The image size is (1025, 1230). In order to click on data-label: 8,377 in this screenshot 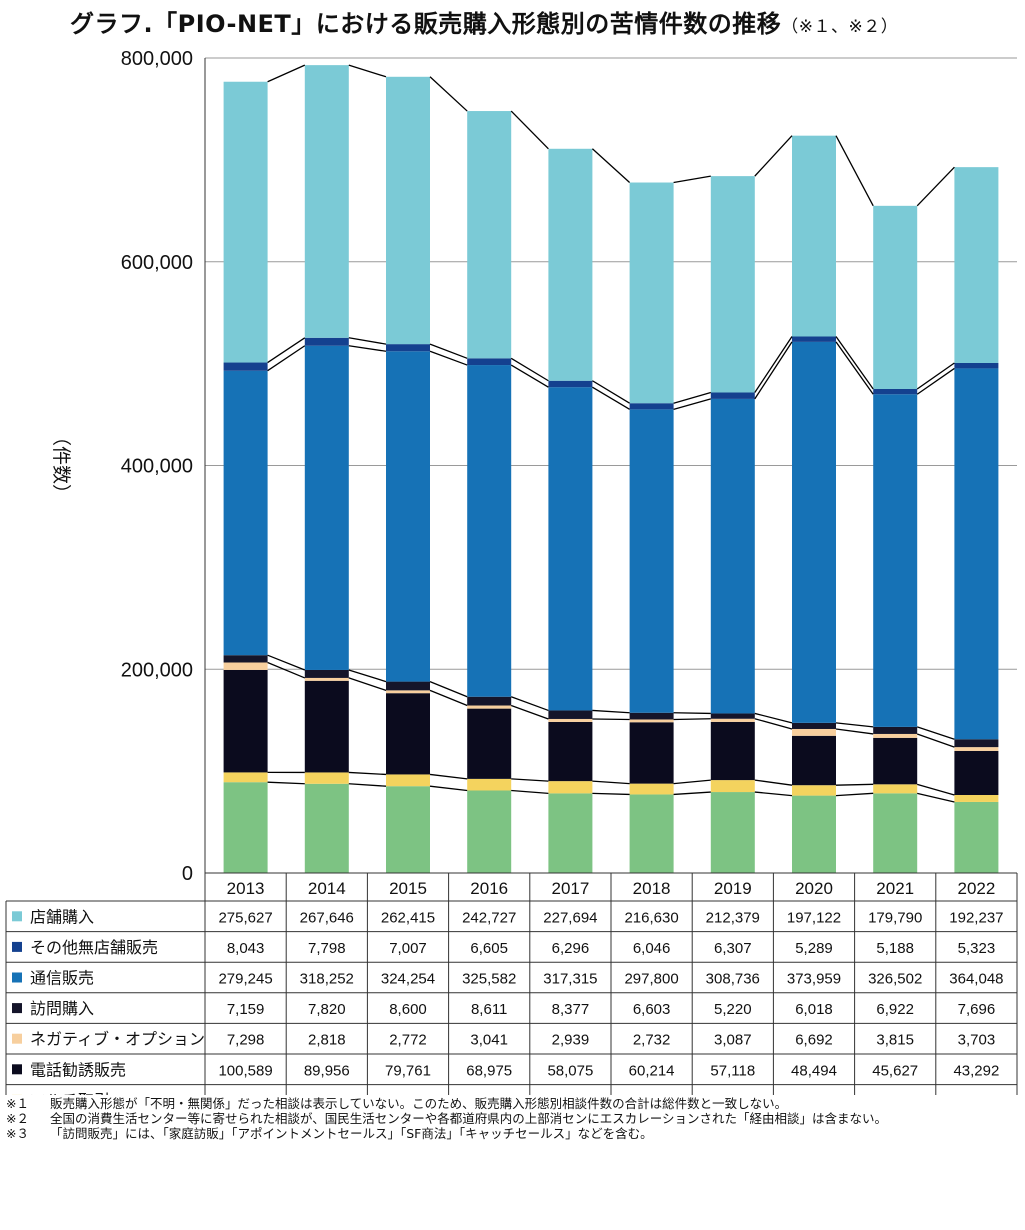, I will do `click(571, 1009)`.